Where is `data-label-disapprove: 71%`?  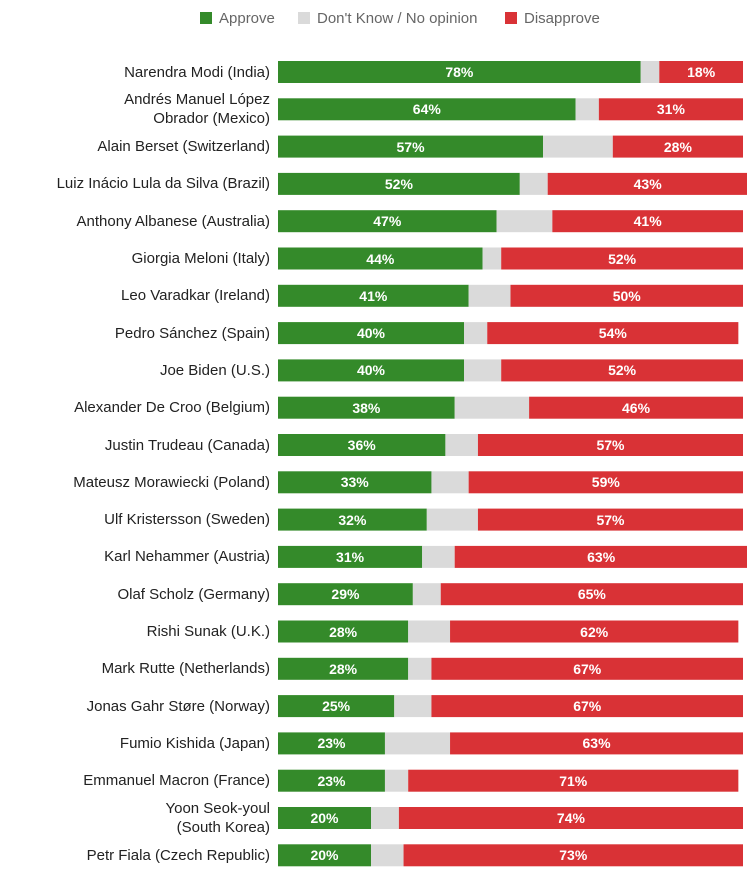
data-label-disapprove: 71% is located at coordinates (573, 780).